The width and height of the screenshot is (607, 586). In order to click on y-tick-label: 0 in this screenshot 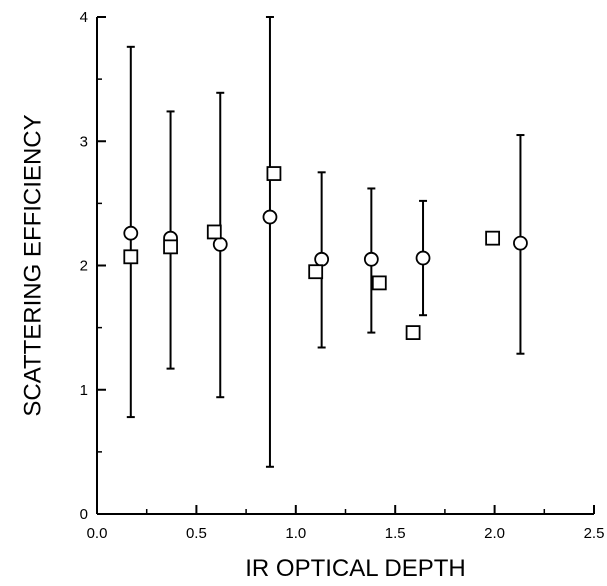, I will do `click(84, 514)`.